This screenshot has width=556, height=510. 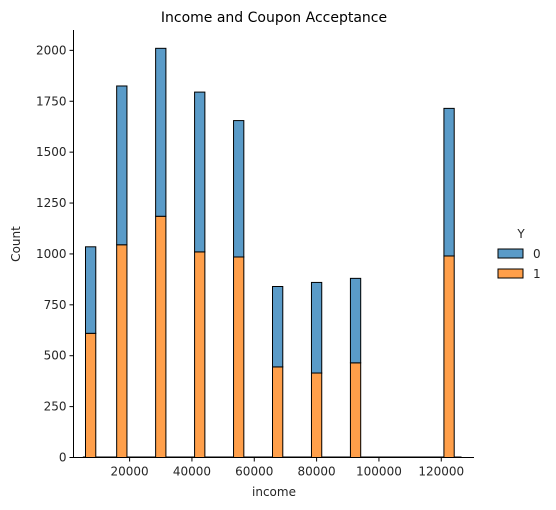 I want to click on x-tick-label: 120000, so click(x=441, y=472).